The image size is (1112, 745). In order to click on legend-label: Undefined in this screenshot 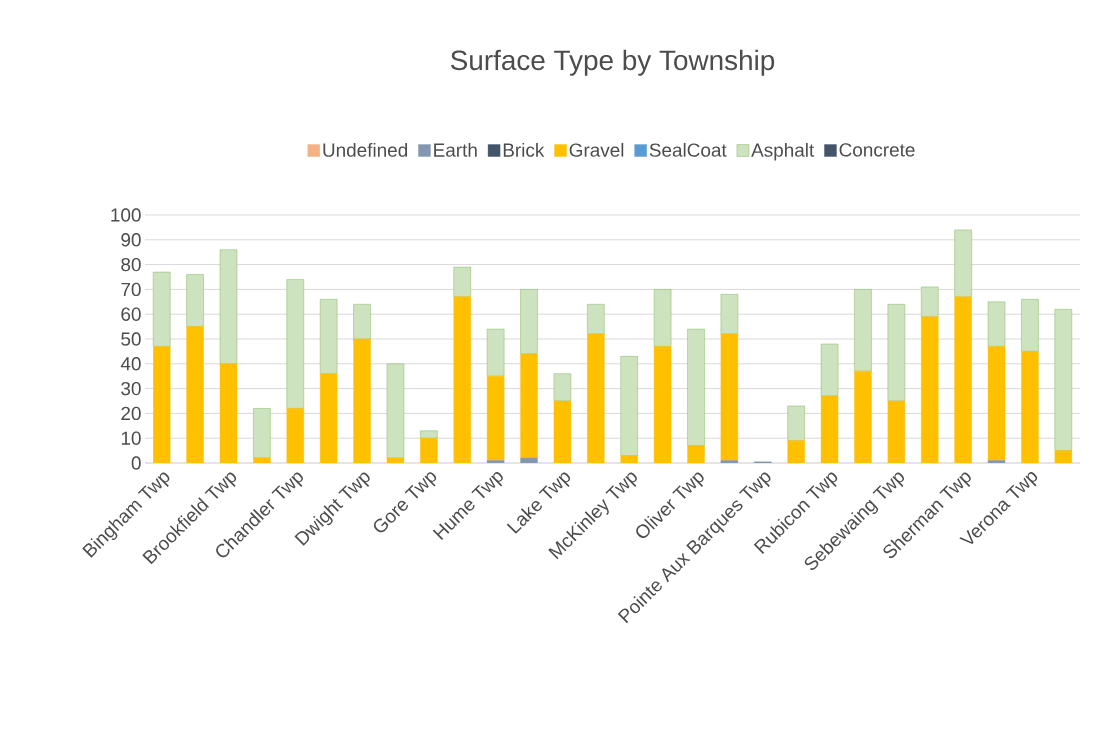, I will do `click(365, 149)`.